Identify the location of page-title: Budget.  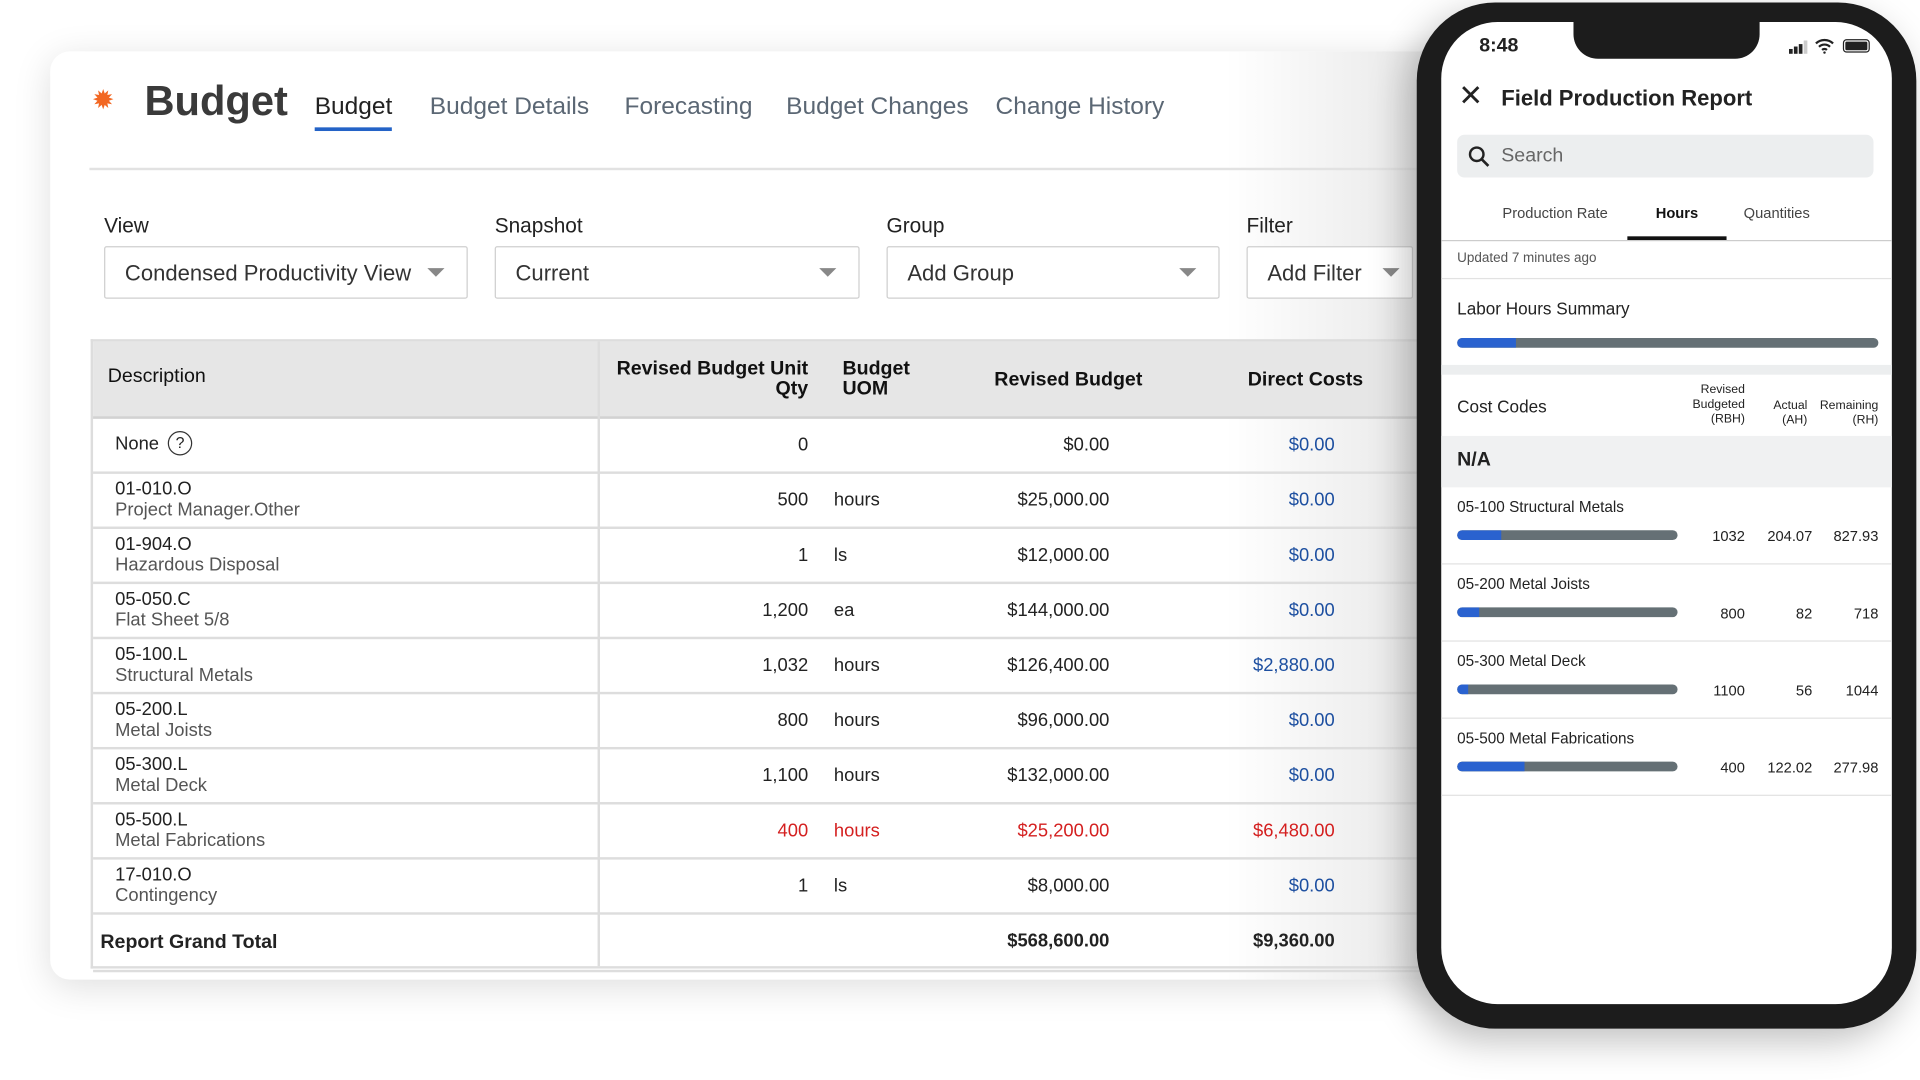
(216, 101).